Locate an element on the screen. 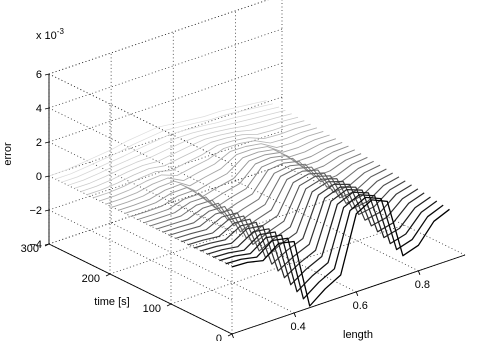 The height and width of the screenshot is (341, 477). time-tick-label: 300 is located at coordinates (30, 249).